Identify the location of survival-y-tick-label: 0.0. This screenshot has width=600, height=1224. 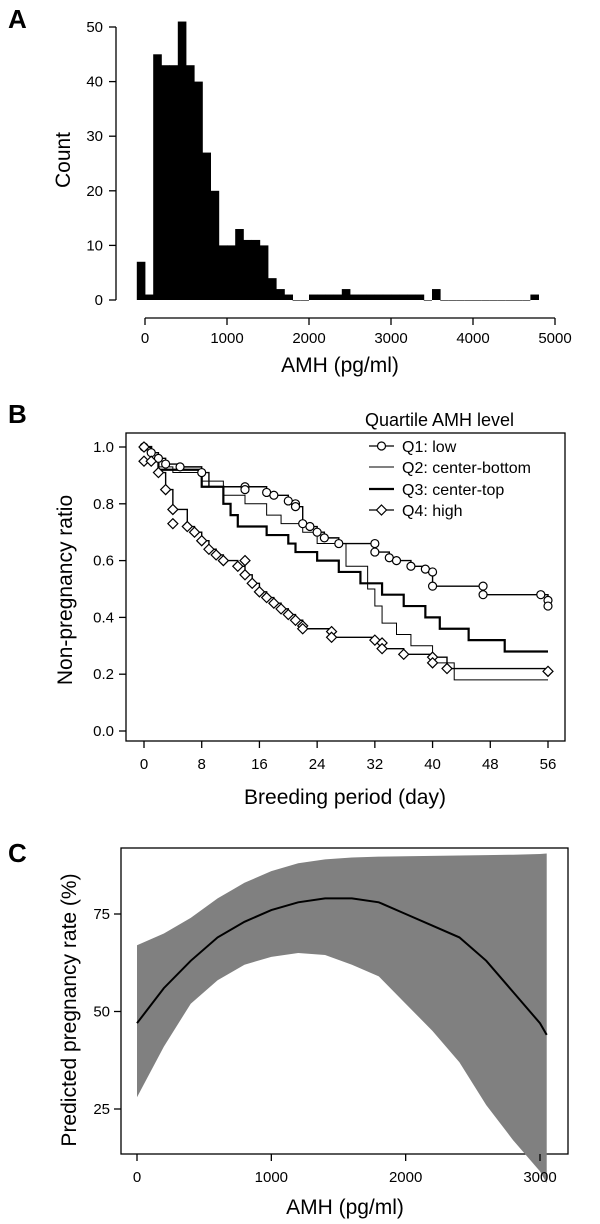
(103, 731).